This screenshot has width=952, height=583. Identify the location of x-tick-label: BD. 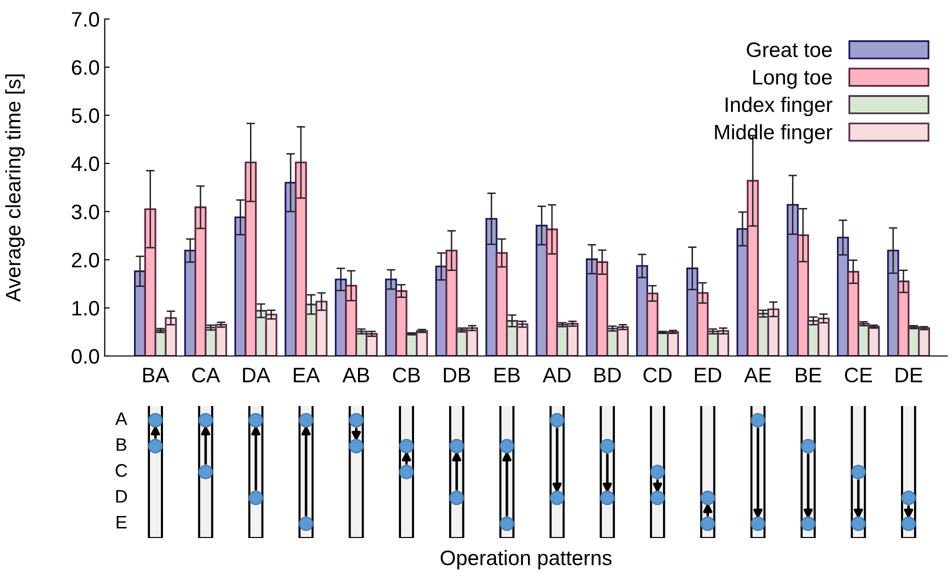
(607, 375).